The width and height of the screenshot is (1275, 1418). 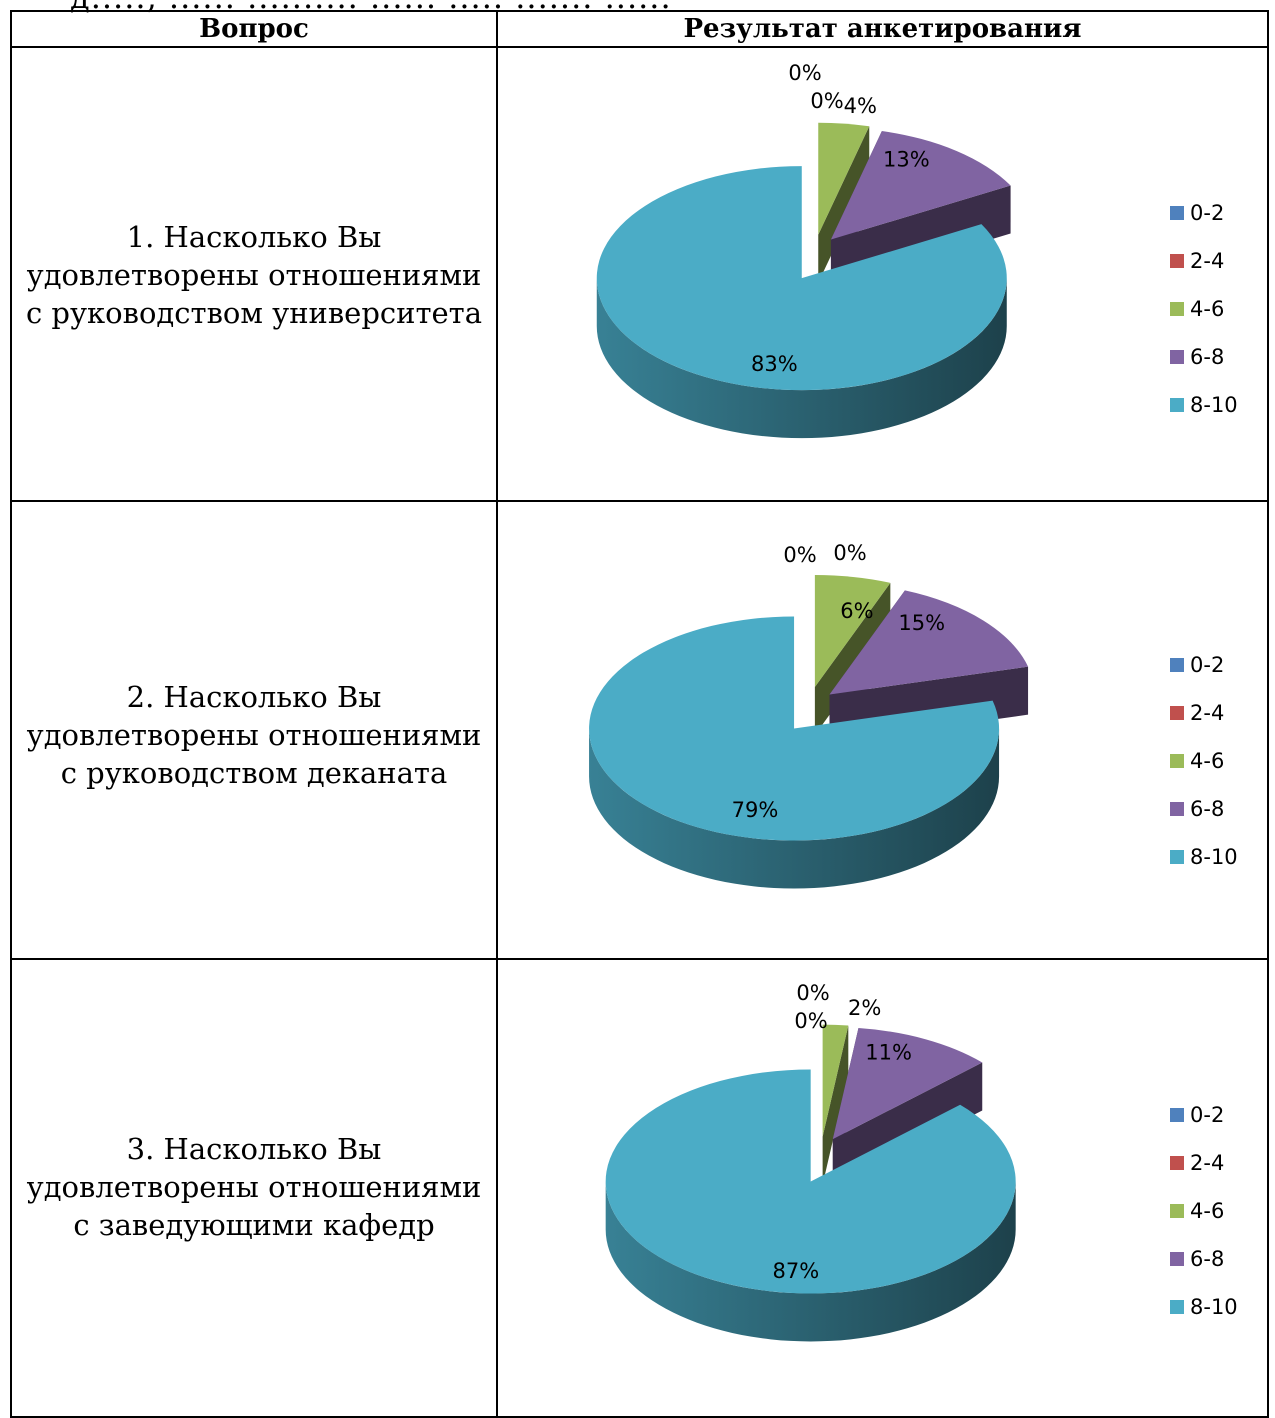 What do you see at coordinates (254, 29) in the screenshot?
I see `header-question: Вопрос` at bounding box center [254, 29].